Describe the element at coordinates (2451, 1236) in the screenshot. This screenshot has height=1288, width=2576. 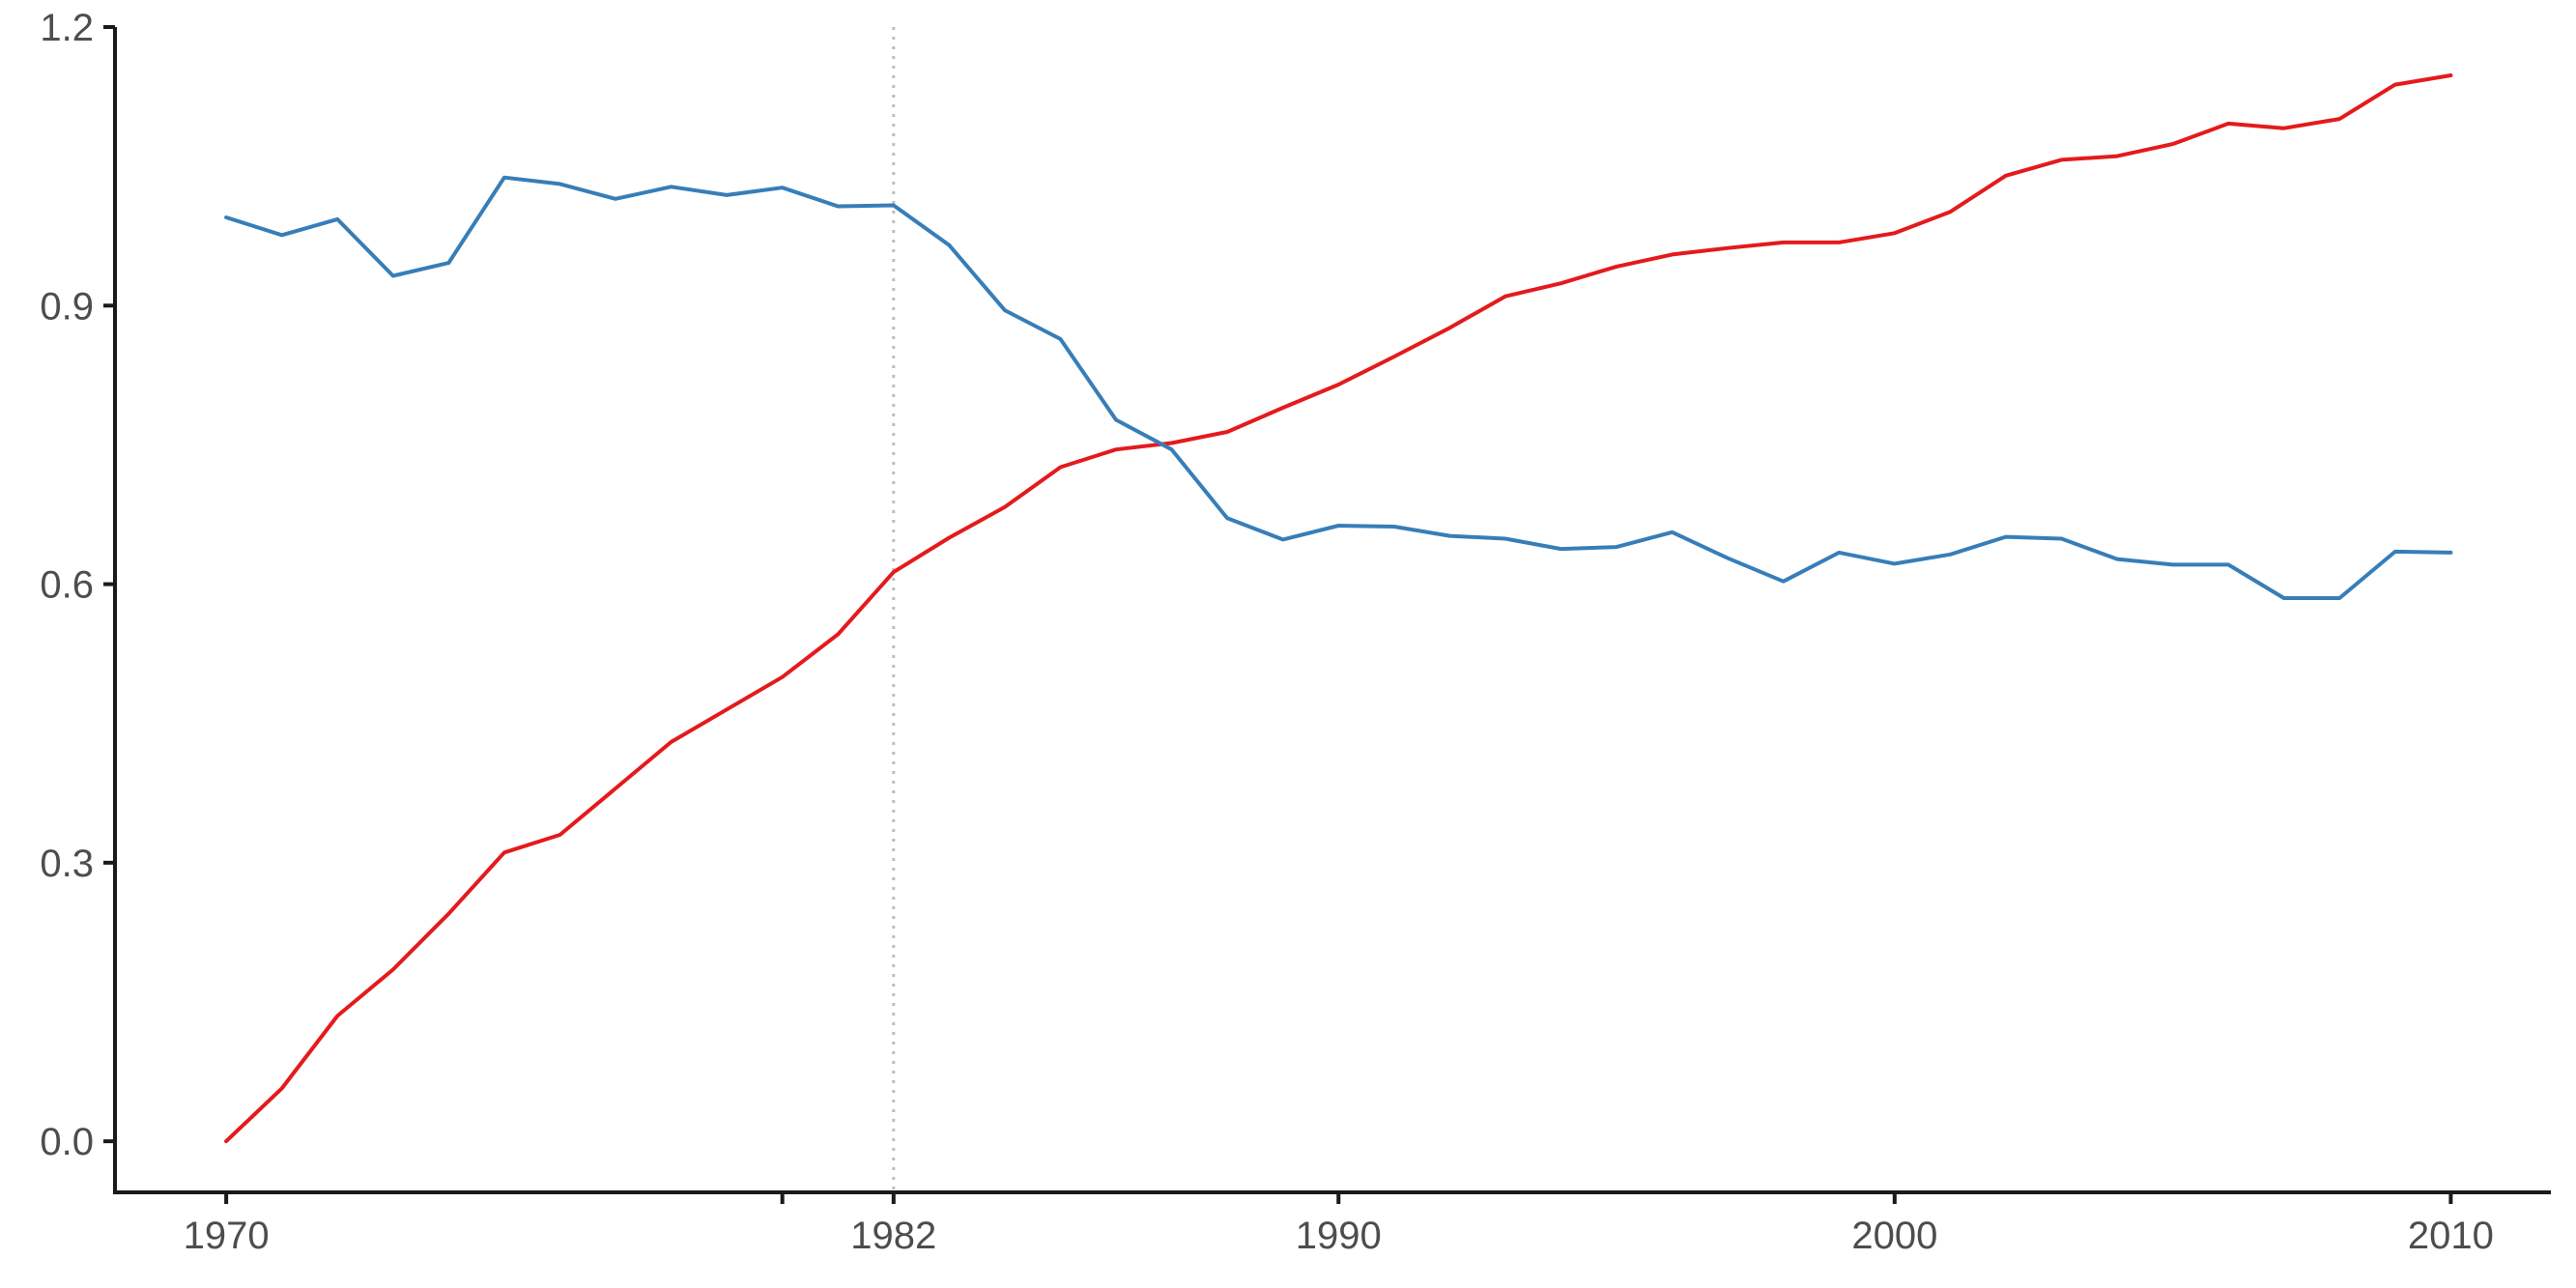
I see `x-tick-label: 2010` at that location.